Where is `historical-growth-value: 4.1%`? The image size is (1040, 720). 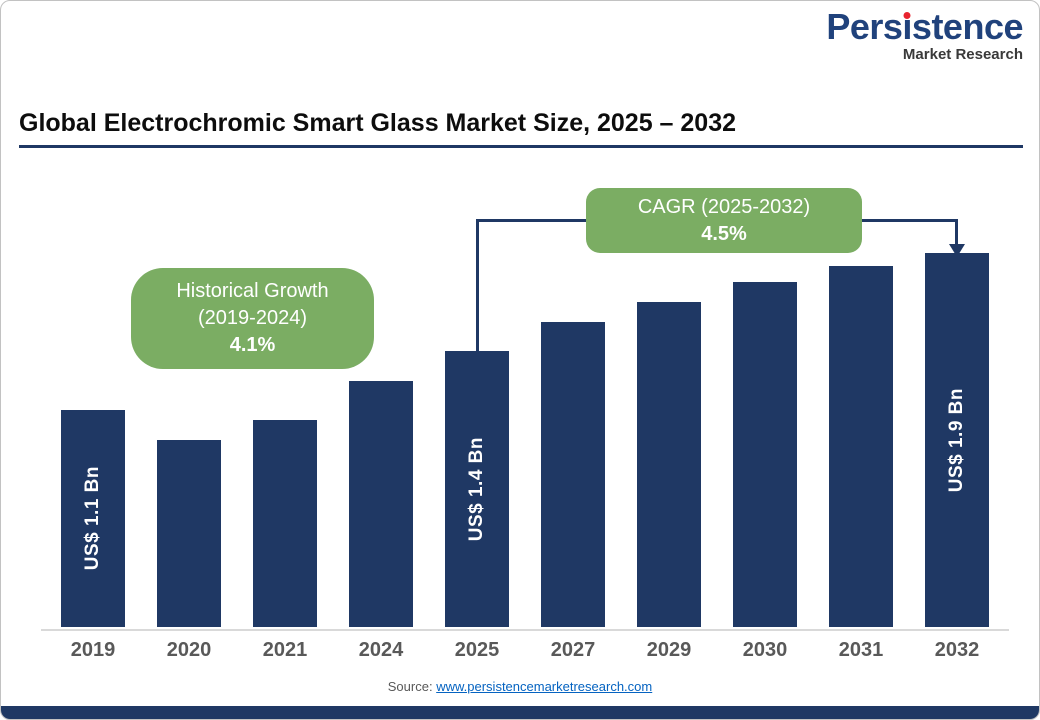 historical-growth-value: 4.1% is located at coordinates (252, 345).